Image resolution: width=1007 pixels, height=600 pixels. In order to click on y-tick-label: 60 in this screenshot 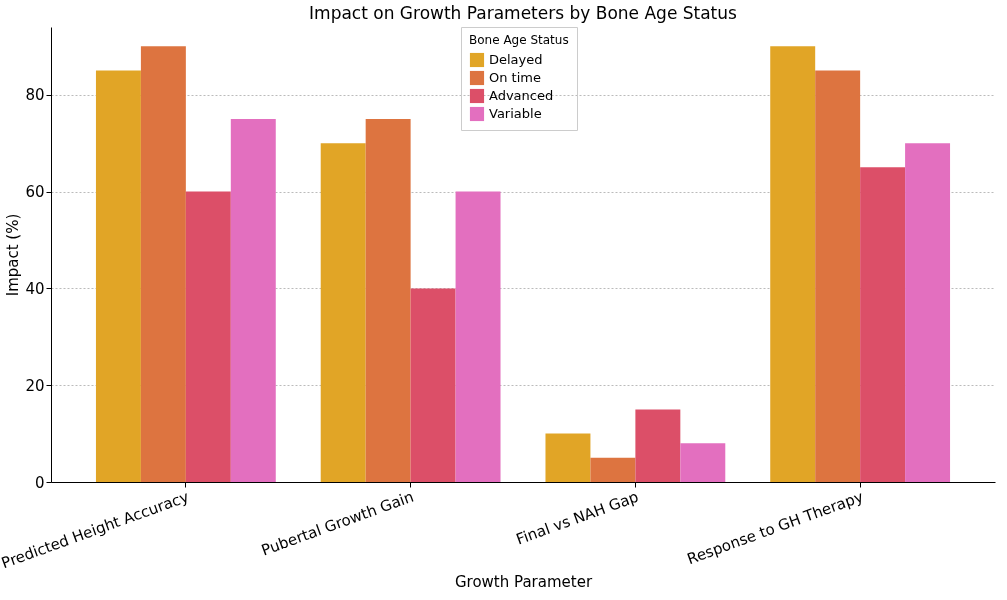, I will do `click(35, 192)`.